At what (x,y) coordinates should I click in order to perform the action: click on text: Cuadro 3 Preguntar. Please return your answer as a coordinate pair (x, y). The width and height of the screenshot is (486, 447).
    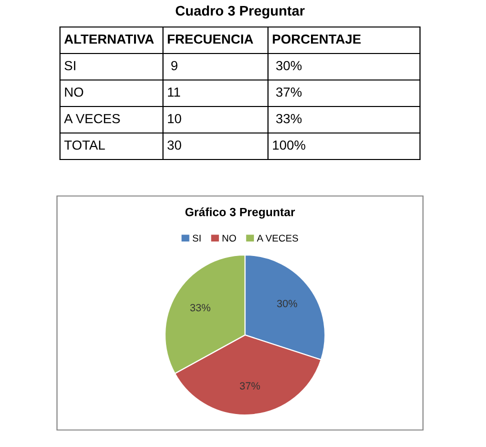
    Looking at the image, I should click on (240, 12).